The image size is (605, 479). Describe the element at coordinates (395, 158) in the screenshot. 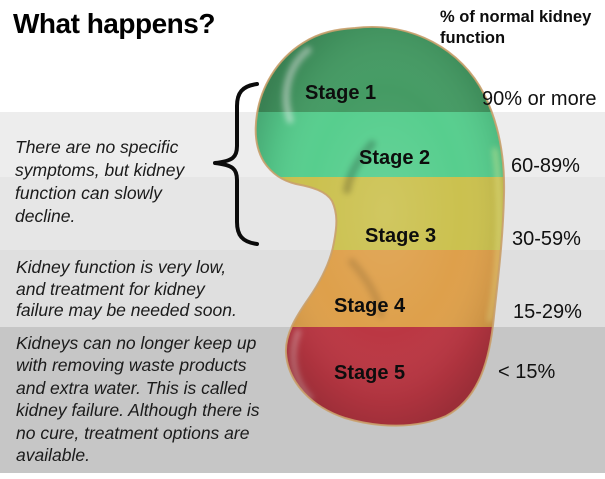

I see `stage-2-label: Stage 2` at that location.